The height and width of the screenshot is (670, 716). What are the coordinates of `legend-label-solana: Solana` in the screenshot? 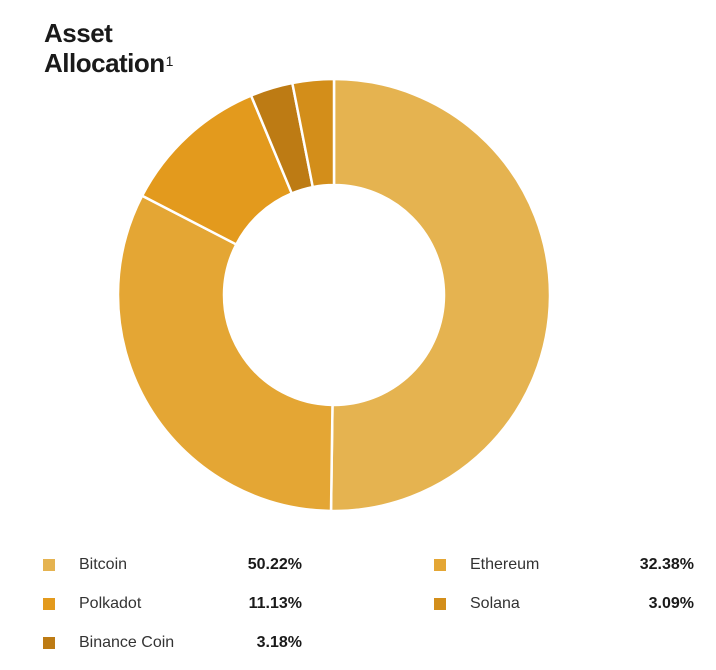 It's located at (495, 603).